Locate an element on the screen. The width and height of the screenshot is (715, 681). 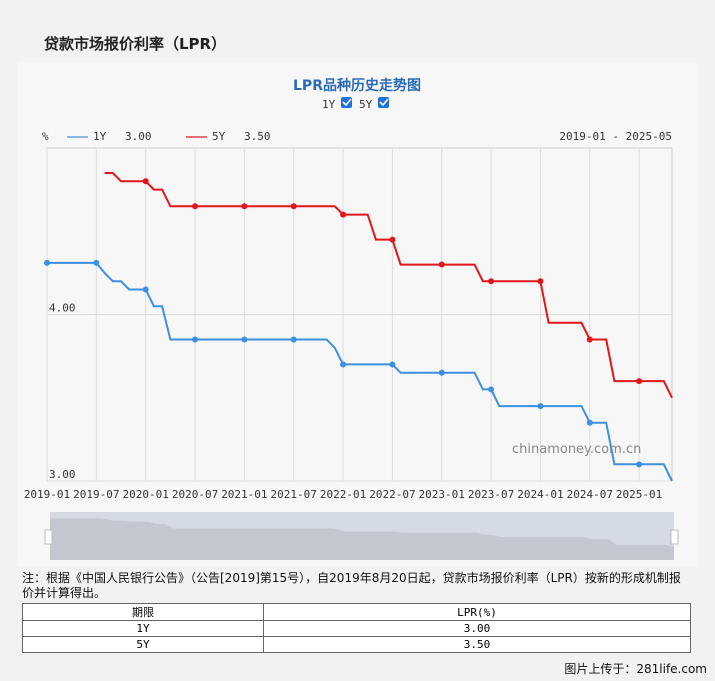
watermark: chinamoney.com.cn is located at coordinates (576, 449).